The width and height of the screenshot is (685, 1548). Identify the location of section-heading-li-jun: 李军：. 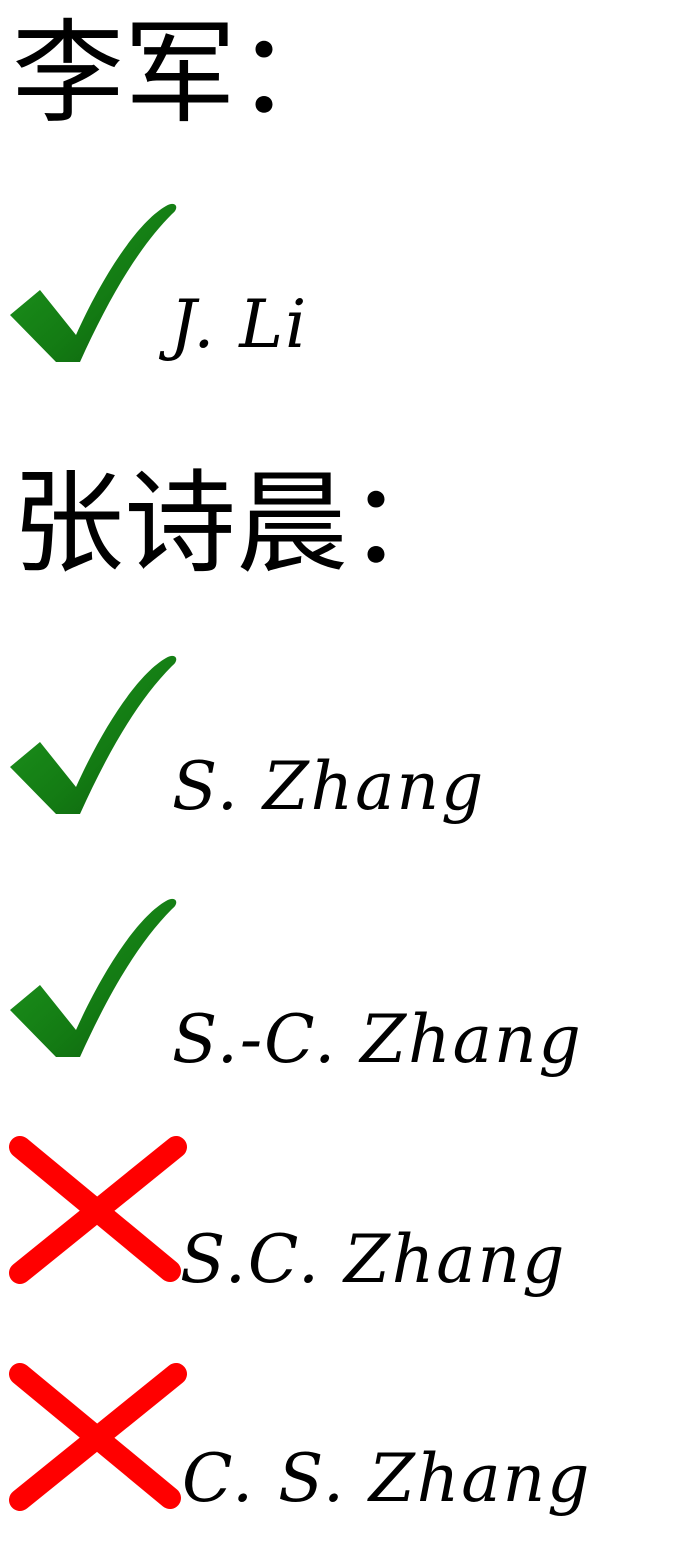
(180, 74).